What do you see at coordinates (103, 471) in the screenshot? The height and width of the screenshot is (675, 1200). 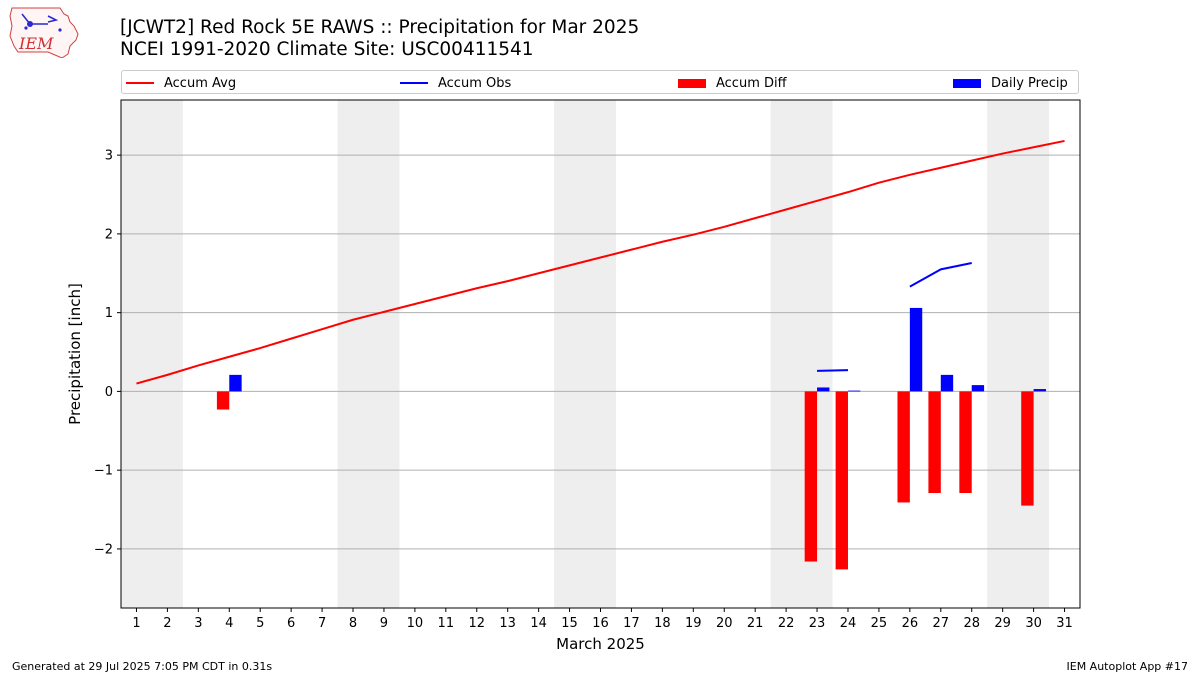 I see `y-tick-label: −1` at bounding box center [103, 471].